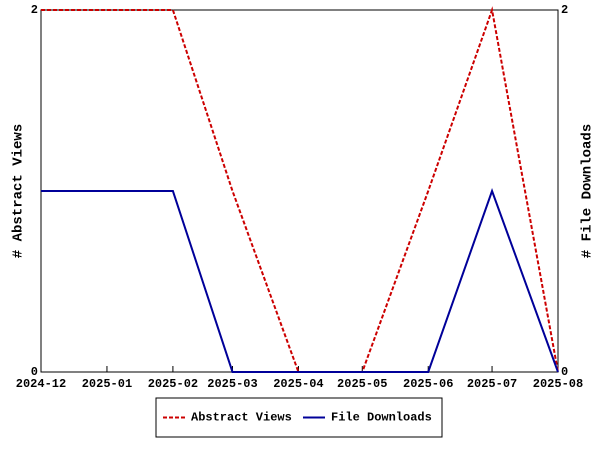 The width and height of the screenshot is (600, 455). What do you see at coordinates (298, 384) in the screenshot?
I see `x-tick-label: 2025-04` at bounding box center [298, 384].